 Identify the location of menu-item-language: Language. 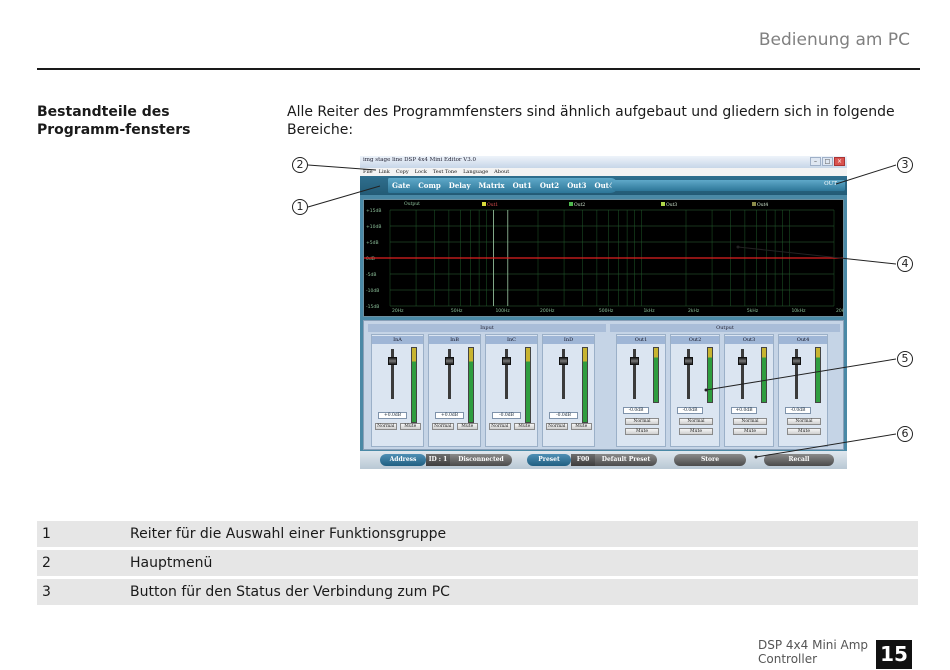
(476, 172).